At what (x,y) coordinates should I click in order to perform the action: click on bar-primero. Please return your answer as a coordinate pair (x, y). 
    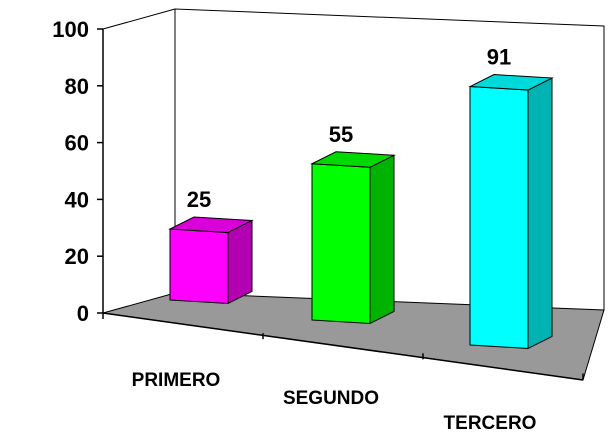
    Looking at the image, I should click on (211, 260).